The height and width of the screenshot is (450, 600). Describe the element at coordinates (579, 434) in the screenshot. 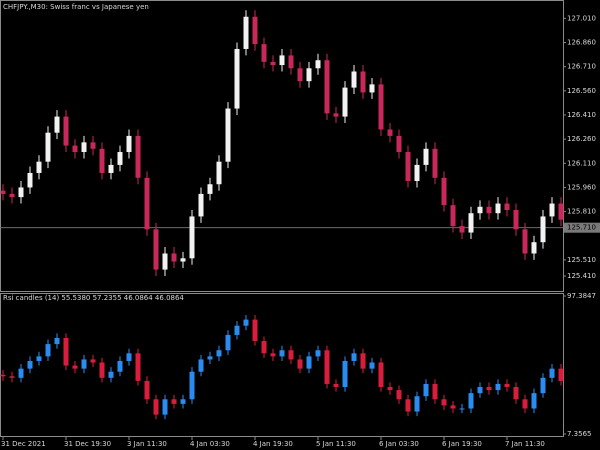

I see `y-tick-label: 7.3565` at that location.